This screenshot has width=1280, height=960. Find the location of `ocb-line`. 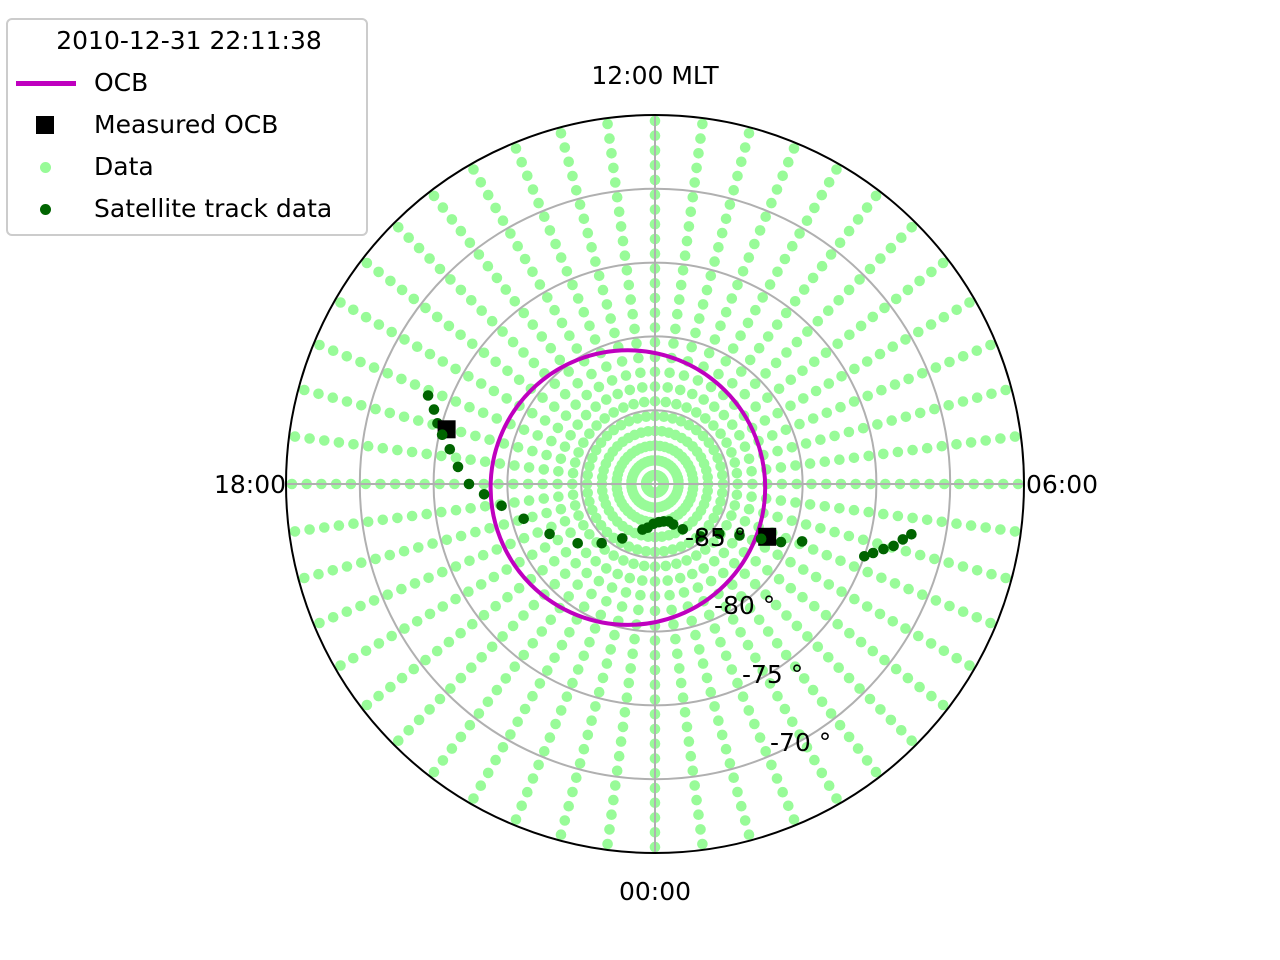

ocb-line is located at coordinates (628, 487).